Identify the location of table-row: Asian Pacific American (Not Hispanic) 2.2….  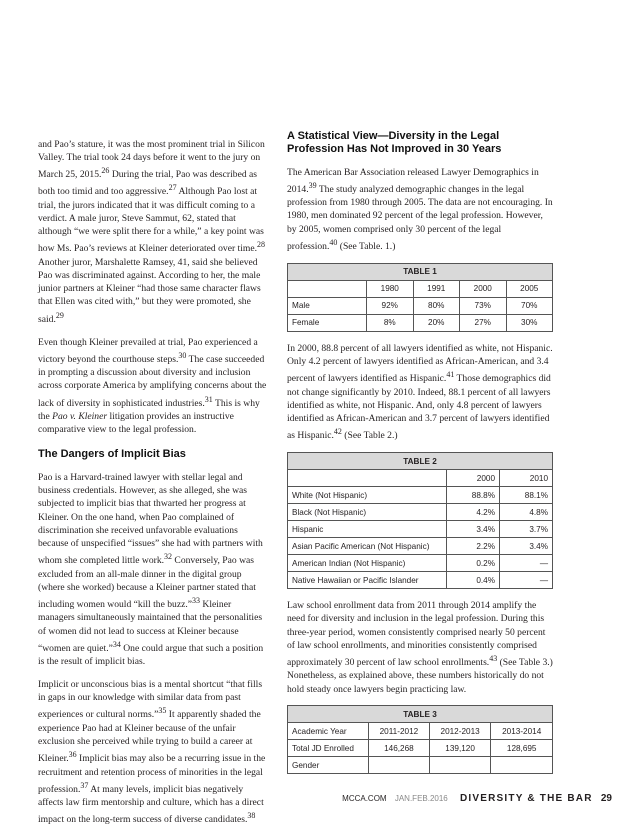
(420, 546).